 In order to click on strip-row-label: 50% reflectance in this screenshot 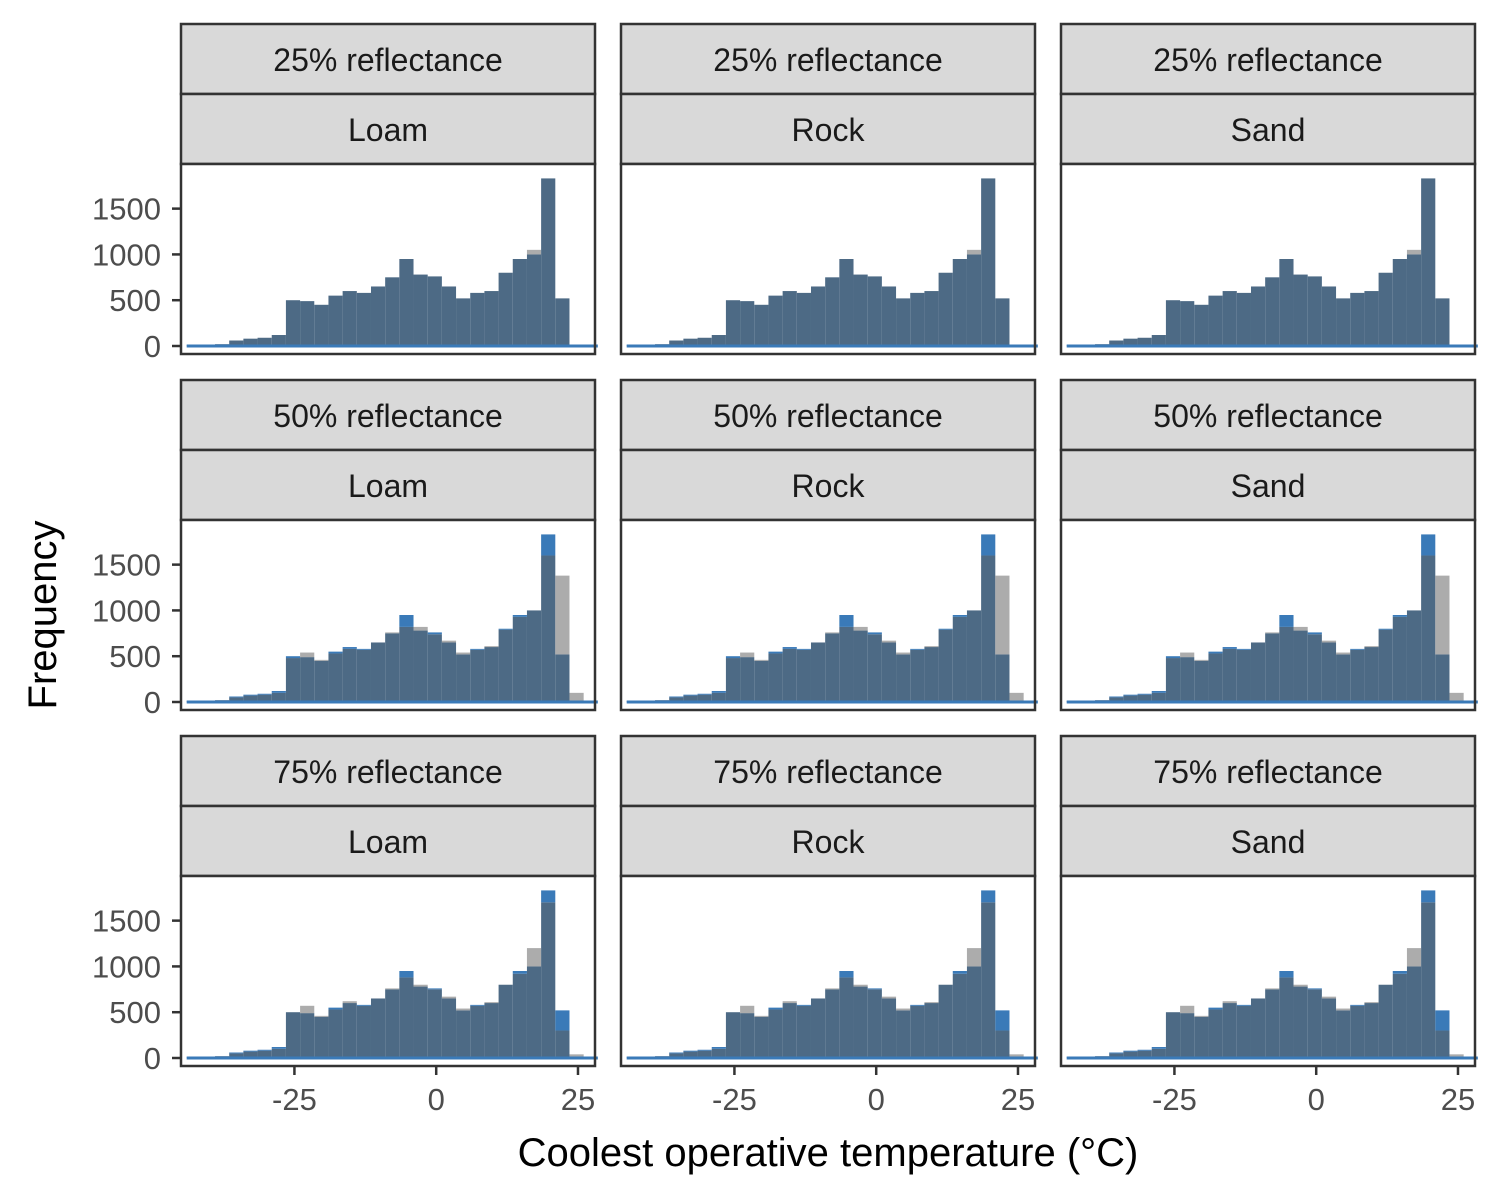, I will do `click(1267, 416)`.